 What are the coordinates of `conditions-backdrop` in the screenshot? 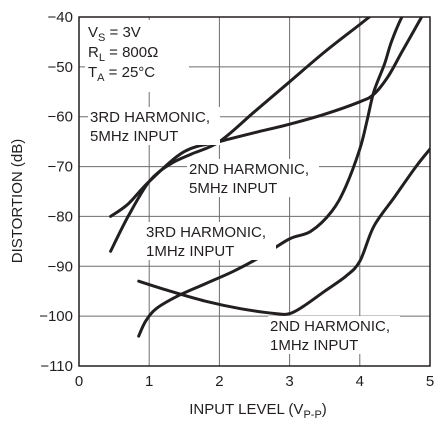 It's located at (137, 56).